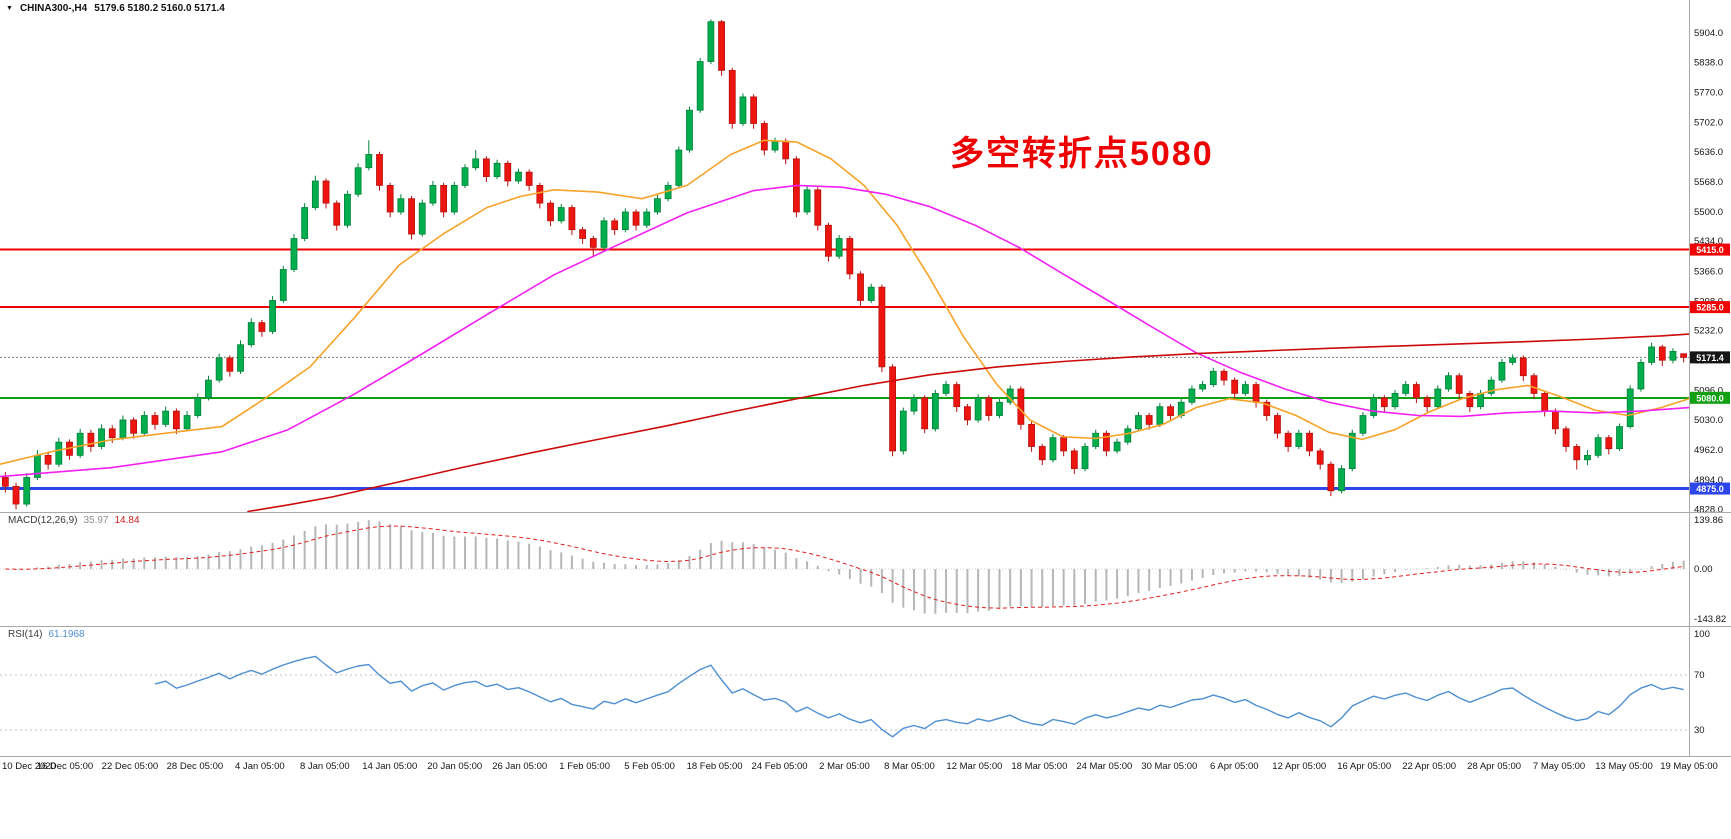 The height and width of the screenshot is (839, 1731). Describe the element at coordinates (66, 634) in the screenshot. I see `rsi-value: 61.1968` at that location.